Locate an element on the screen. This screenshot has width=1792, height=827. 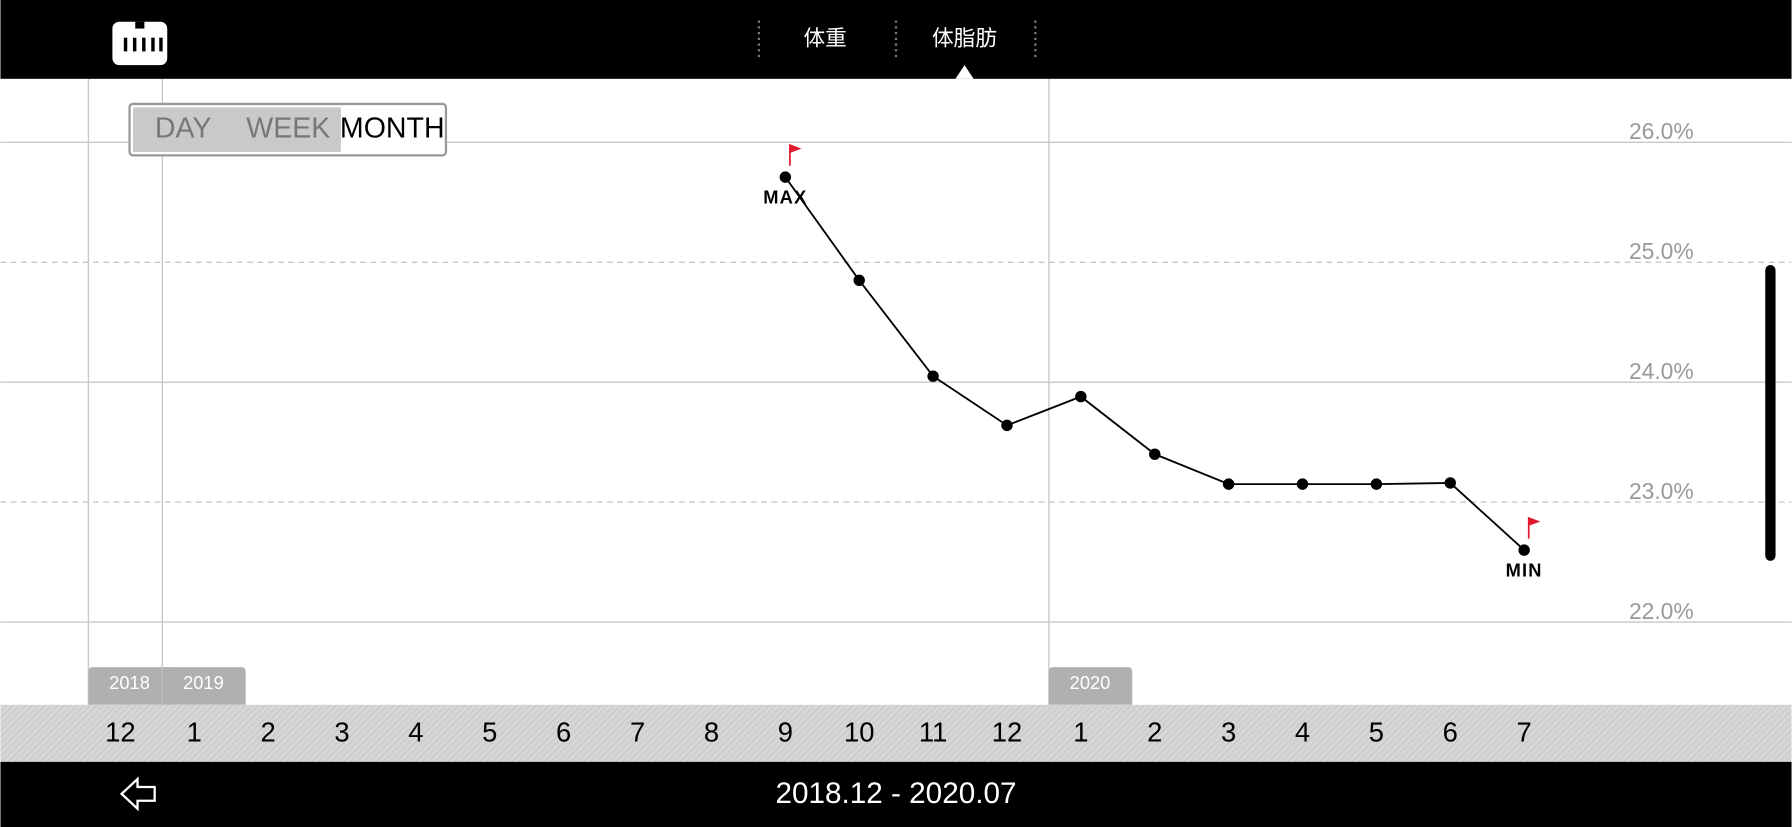
y-tick-label: 22.0% is located at coordinates (1661, 611).